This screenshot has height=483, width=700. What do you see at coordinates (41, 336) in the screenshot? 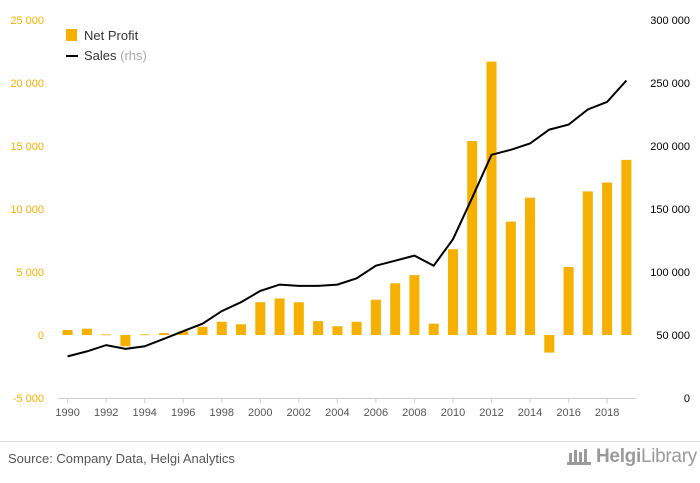
I see `y-left-tick-label: 0` at bounding box center [41, 336].